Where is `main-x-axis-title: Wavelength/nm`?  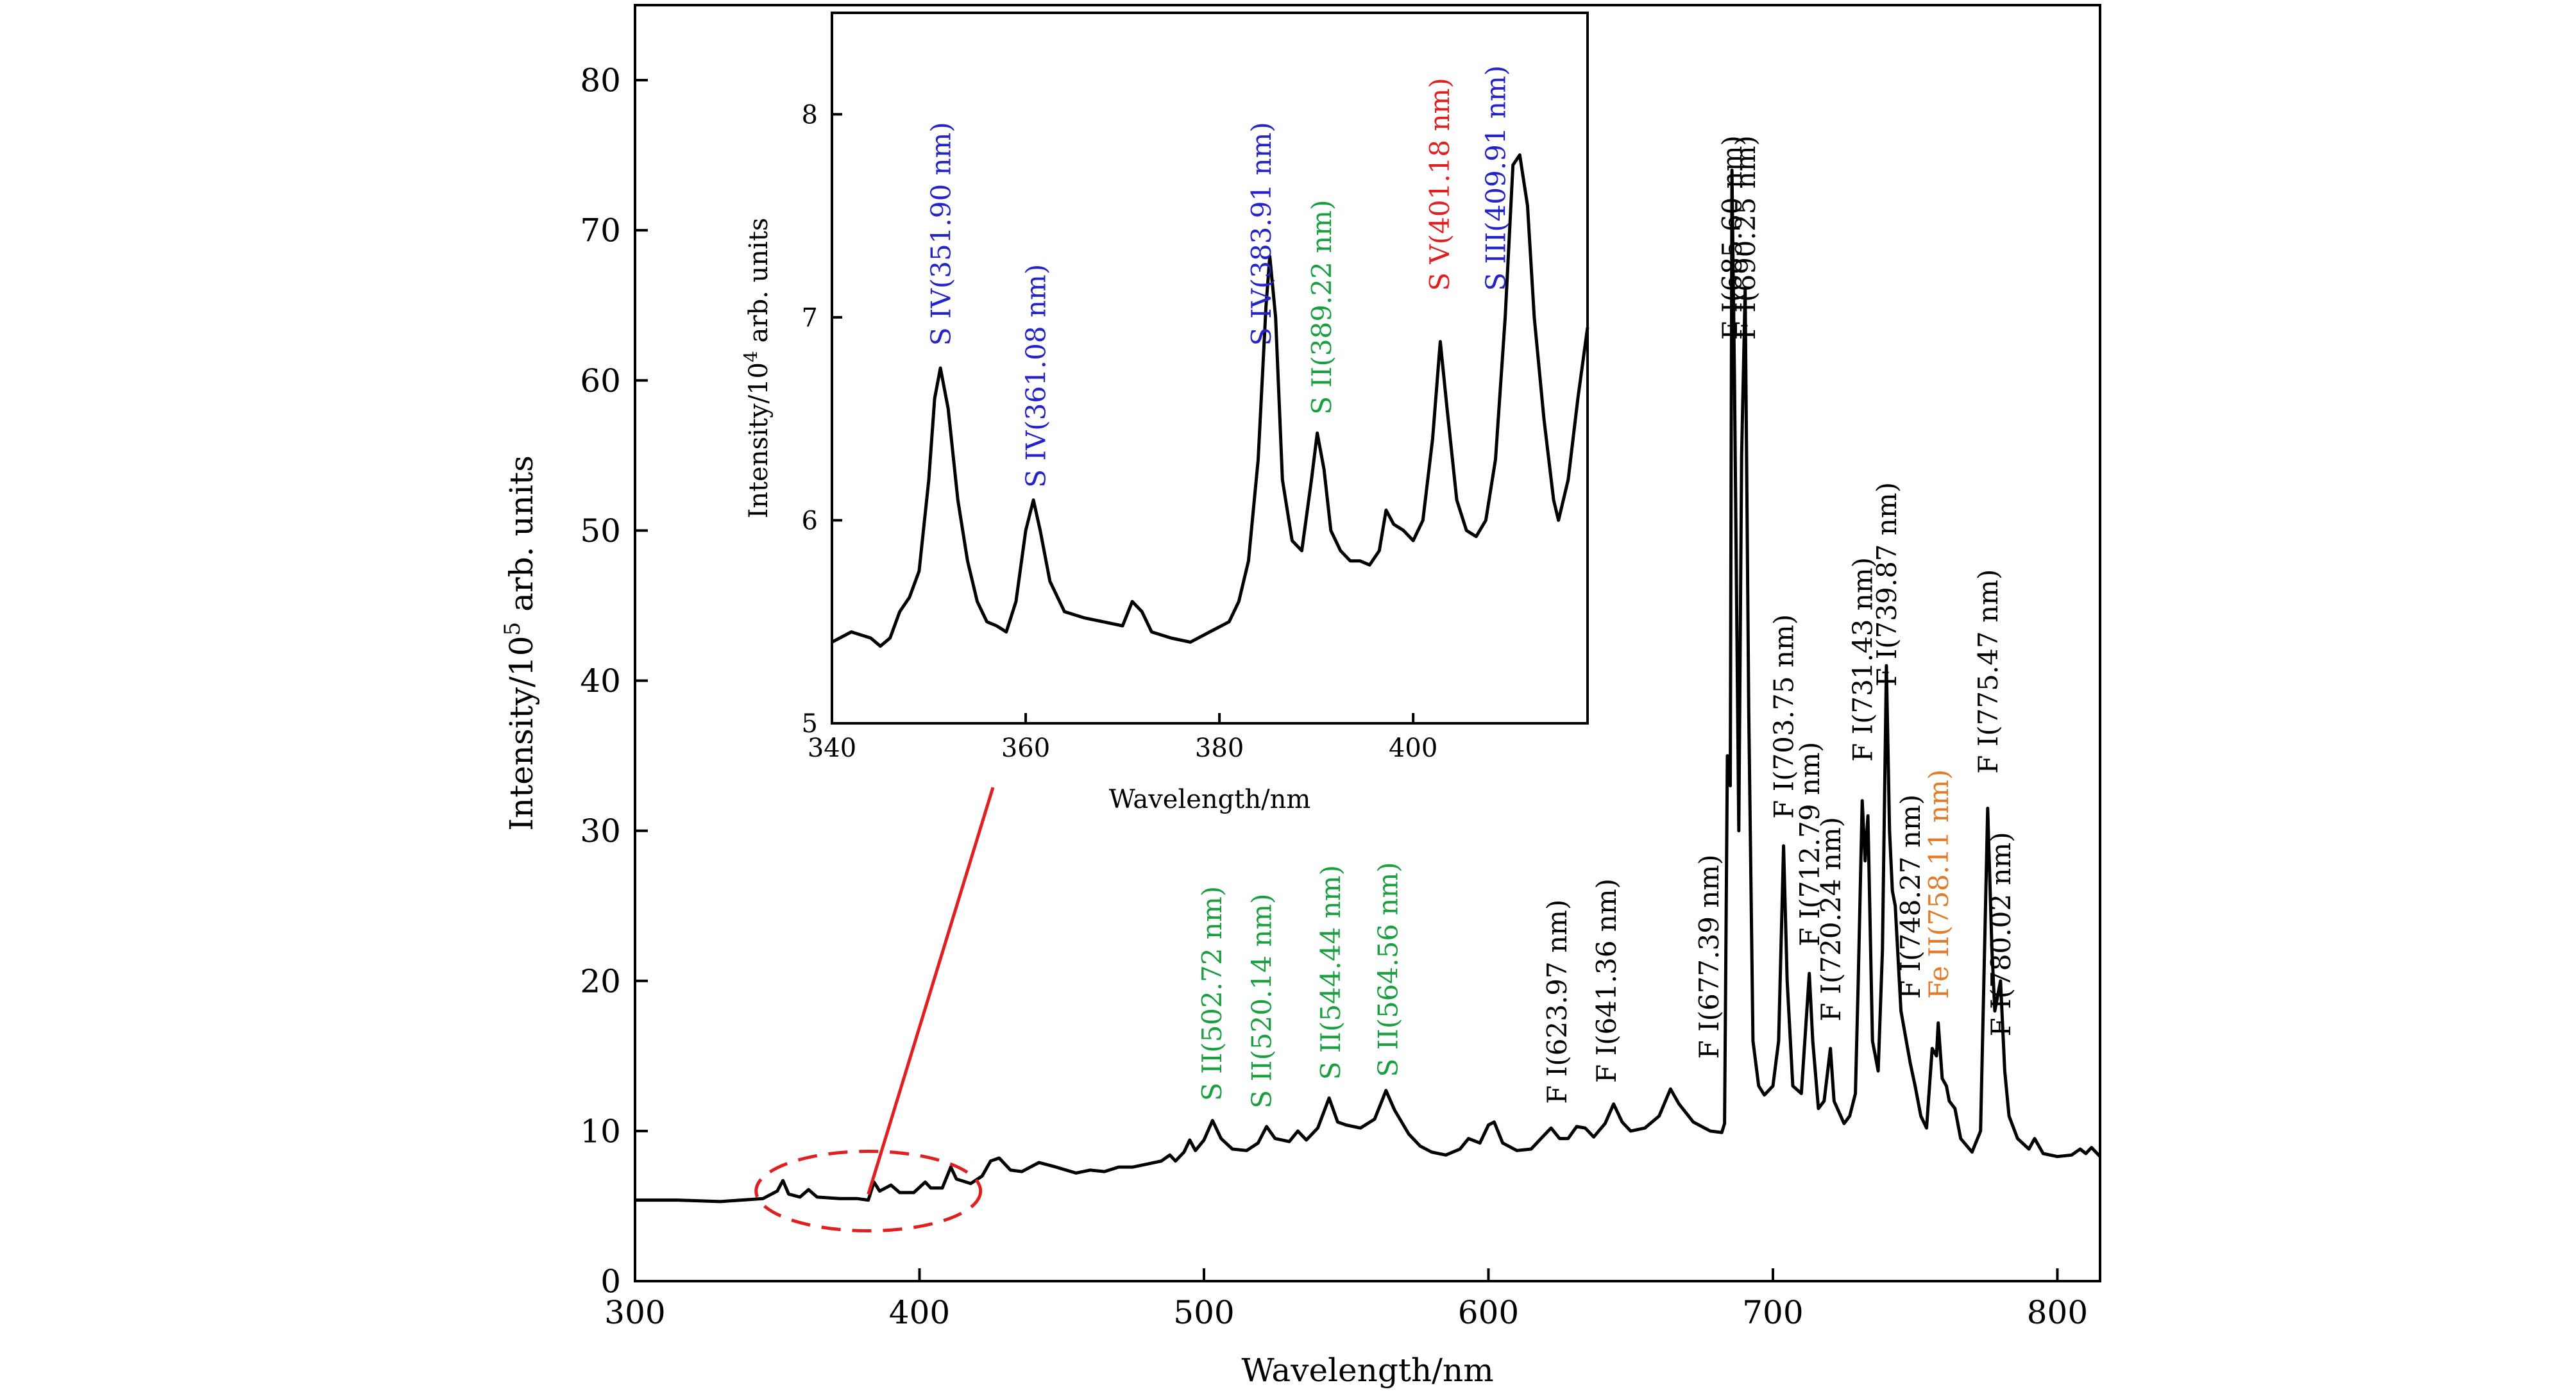
main-x-axis-title: Wavelength/nm is located at coordinates (1367, 1370).